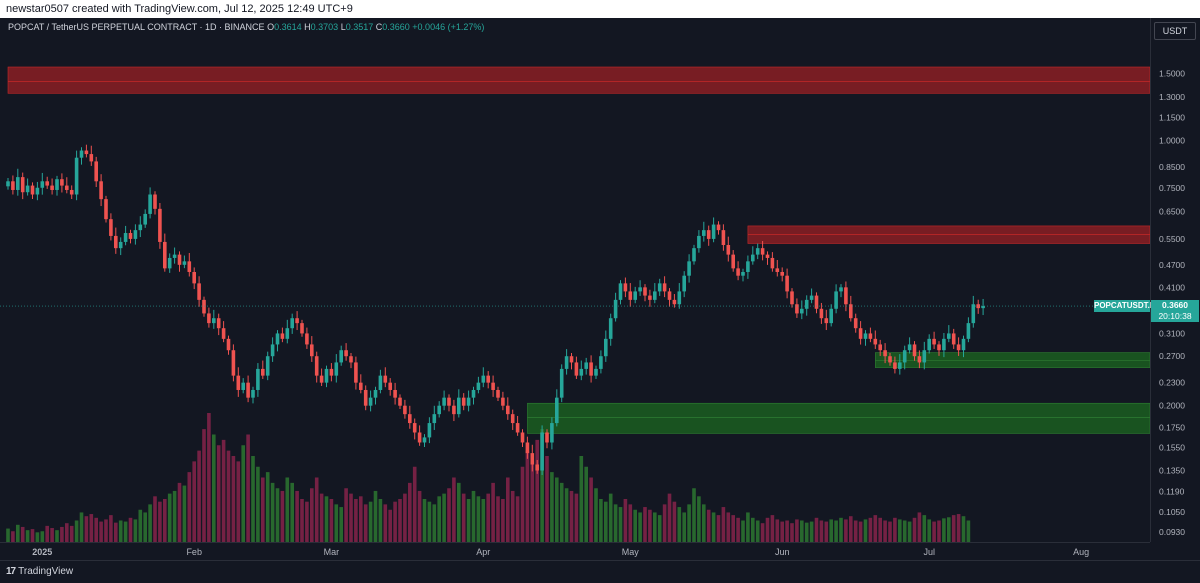 This screenshot has width=1200, height=583. Describe the element at coordinates (1172, 383) in the screenshot. I see `price-tick-label: 0.2300` at that location.